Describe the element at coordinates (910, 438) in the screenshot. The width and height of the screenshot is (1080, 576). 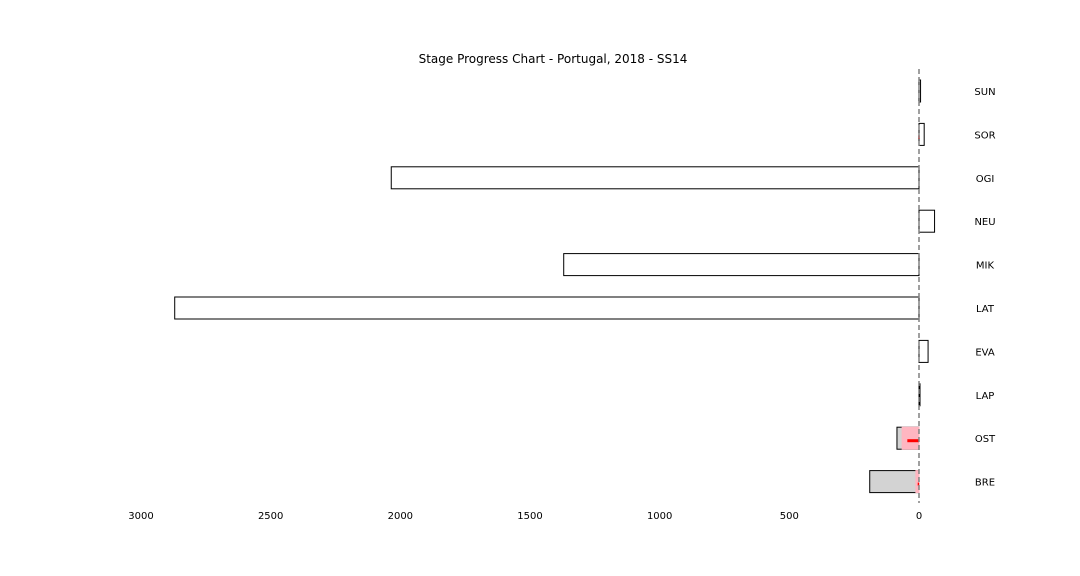
I see `overlay-bar-ost` at that location.